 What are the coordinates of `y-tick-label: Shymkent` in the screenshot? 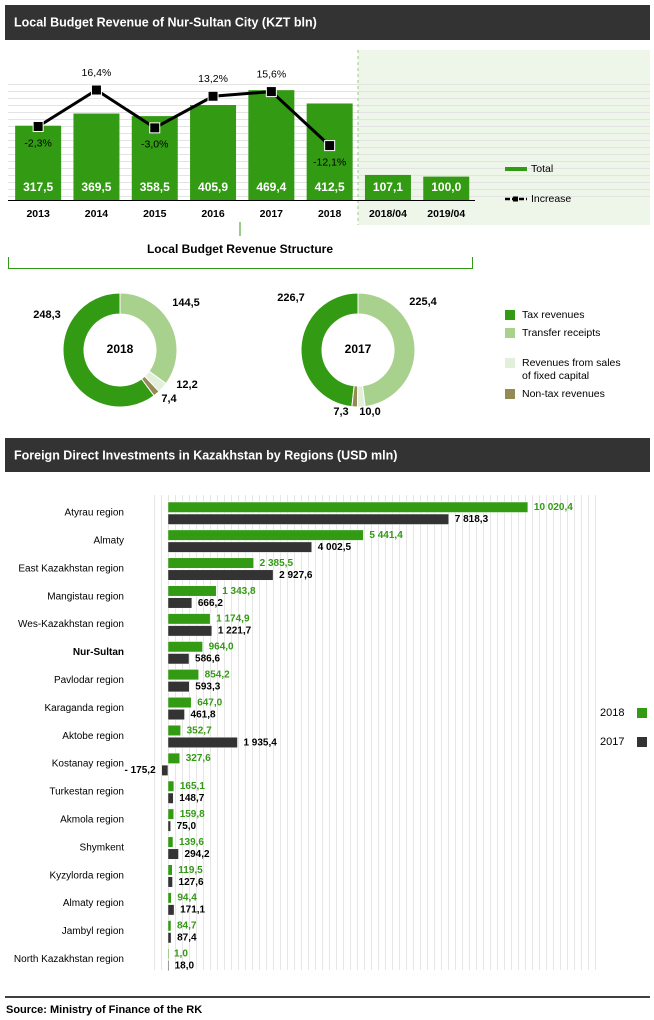 It's located at (102, 847).